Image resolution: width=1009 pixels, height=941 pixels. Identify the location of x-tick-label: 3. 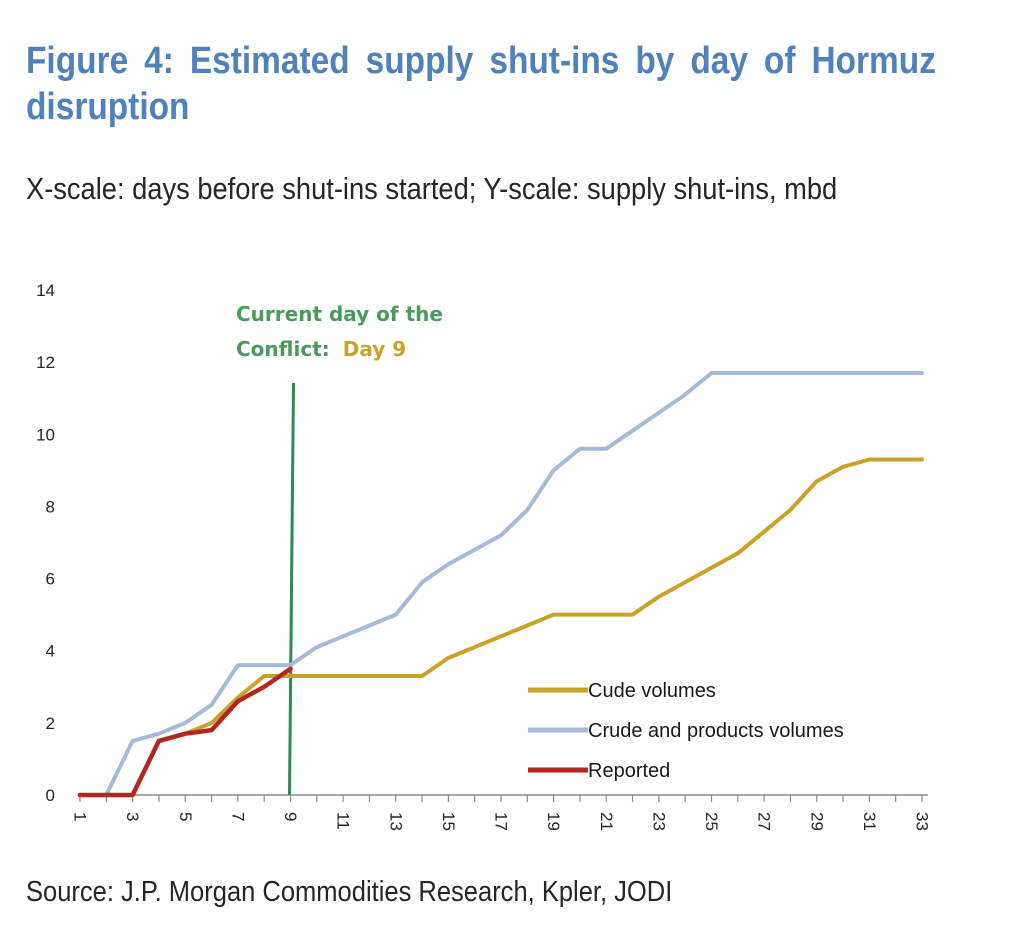
(132, 816).